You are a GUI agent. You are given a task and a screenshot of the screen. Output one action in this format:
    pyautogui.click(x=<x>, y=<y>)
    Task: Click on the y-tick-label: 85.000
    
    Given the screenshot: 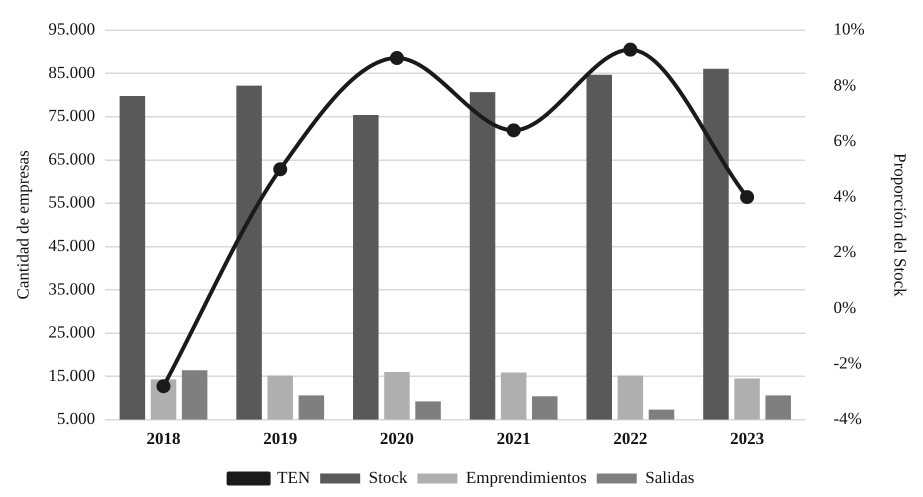 What is the action you would take?
    pyautogui.click(x=72, y=72)
    